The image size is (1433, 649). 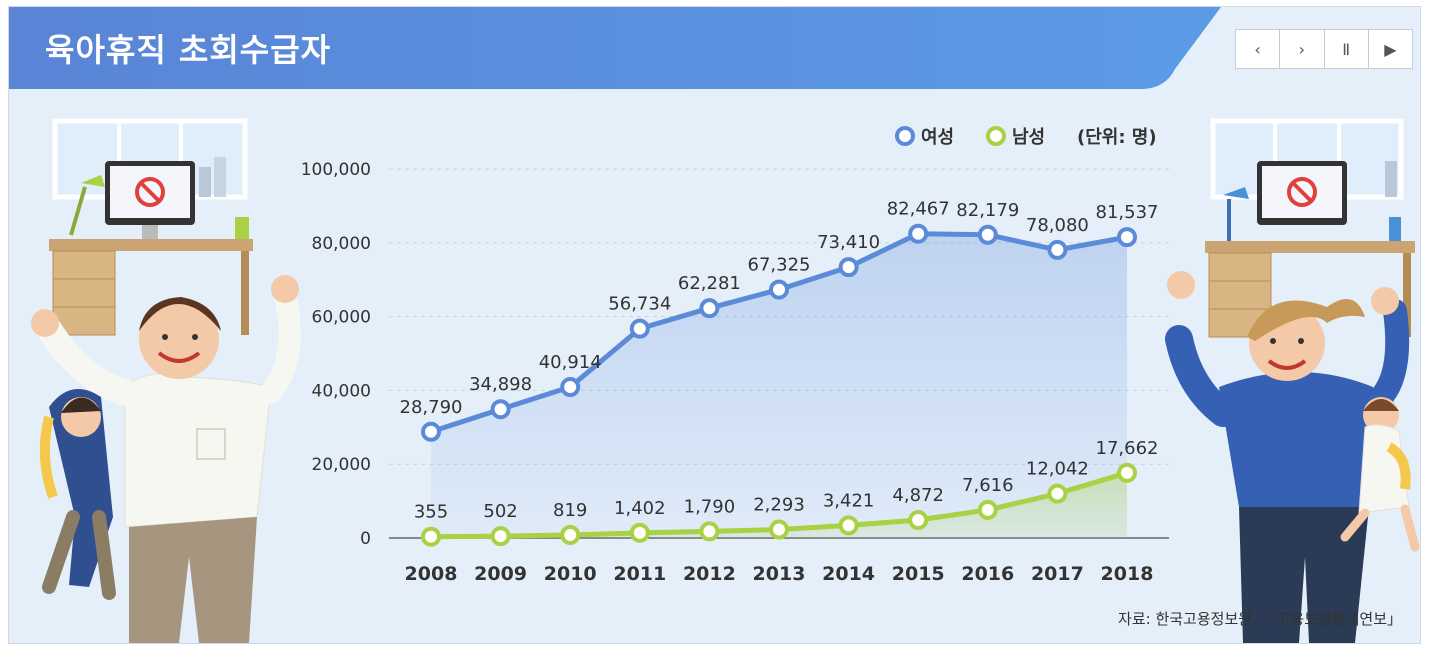 What do you see at coordinates (336, 170) in the screenshot?
I see `y-tick-label: 100,000` at bounding box center [336, 170].